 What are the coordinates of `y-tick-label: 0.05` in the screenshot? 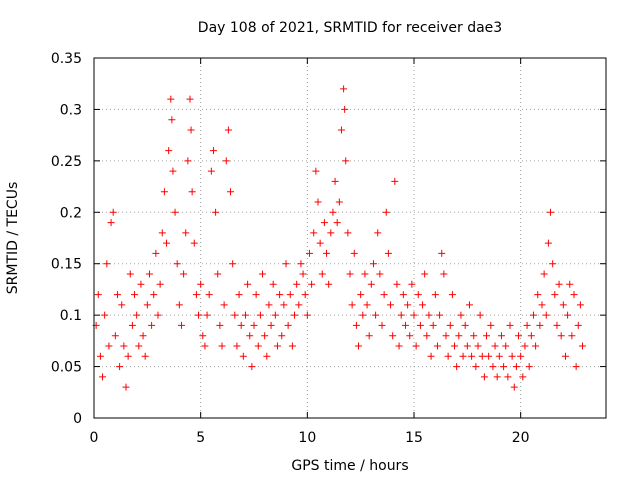 It's located at (66, 368).